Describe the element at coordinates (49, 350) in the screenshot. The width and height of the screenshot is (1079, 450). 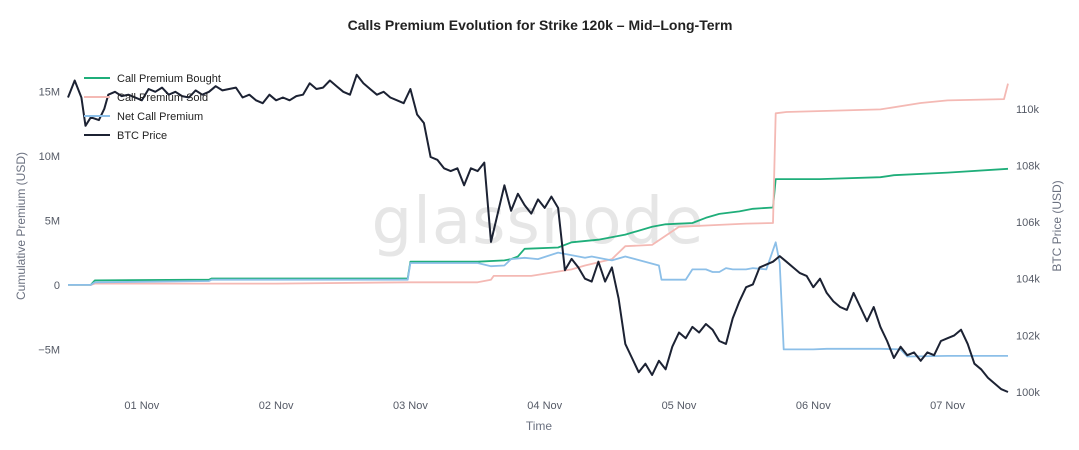
I see `left-tick-label-0: −5M` at that location.